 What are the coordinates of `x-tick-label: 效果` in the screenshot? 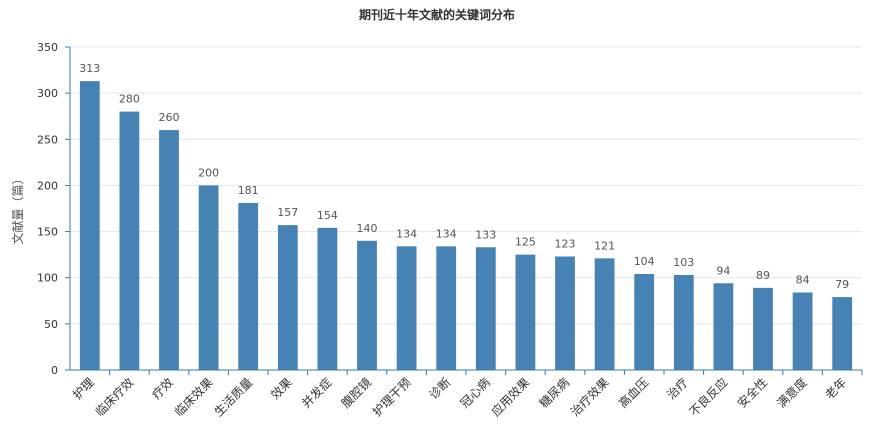 It's located at (281, 389).